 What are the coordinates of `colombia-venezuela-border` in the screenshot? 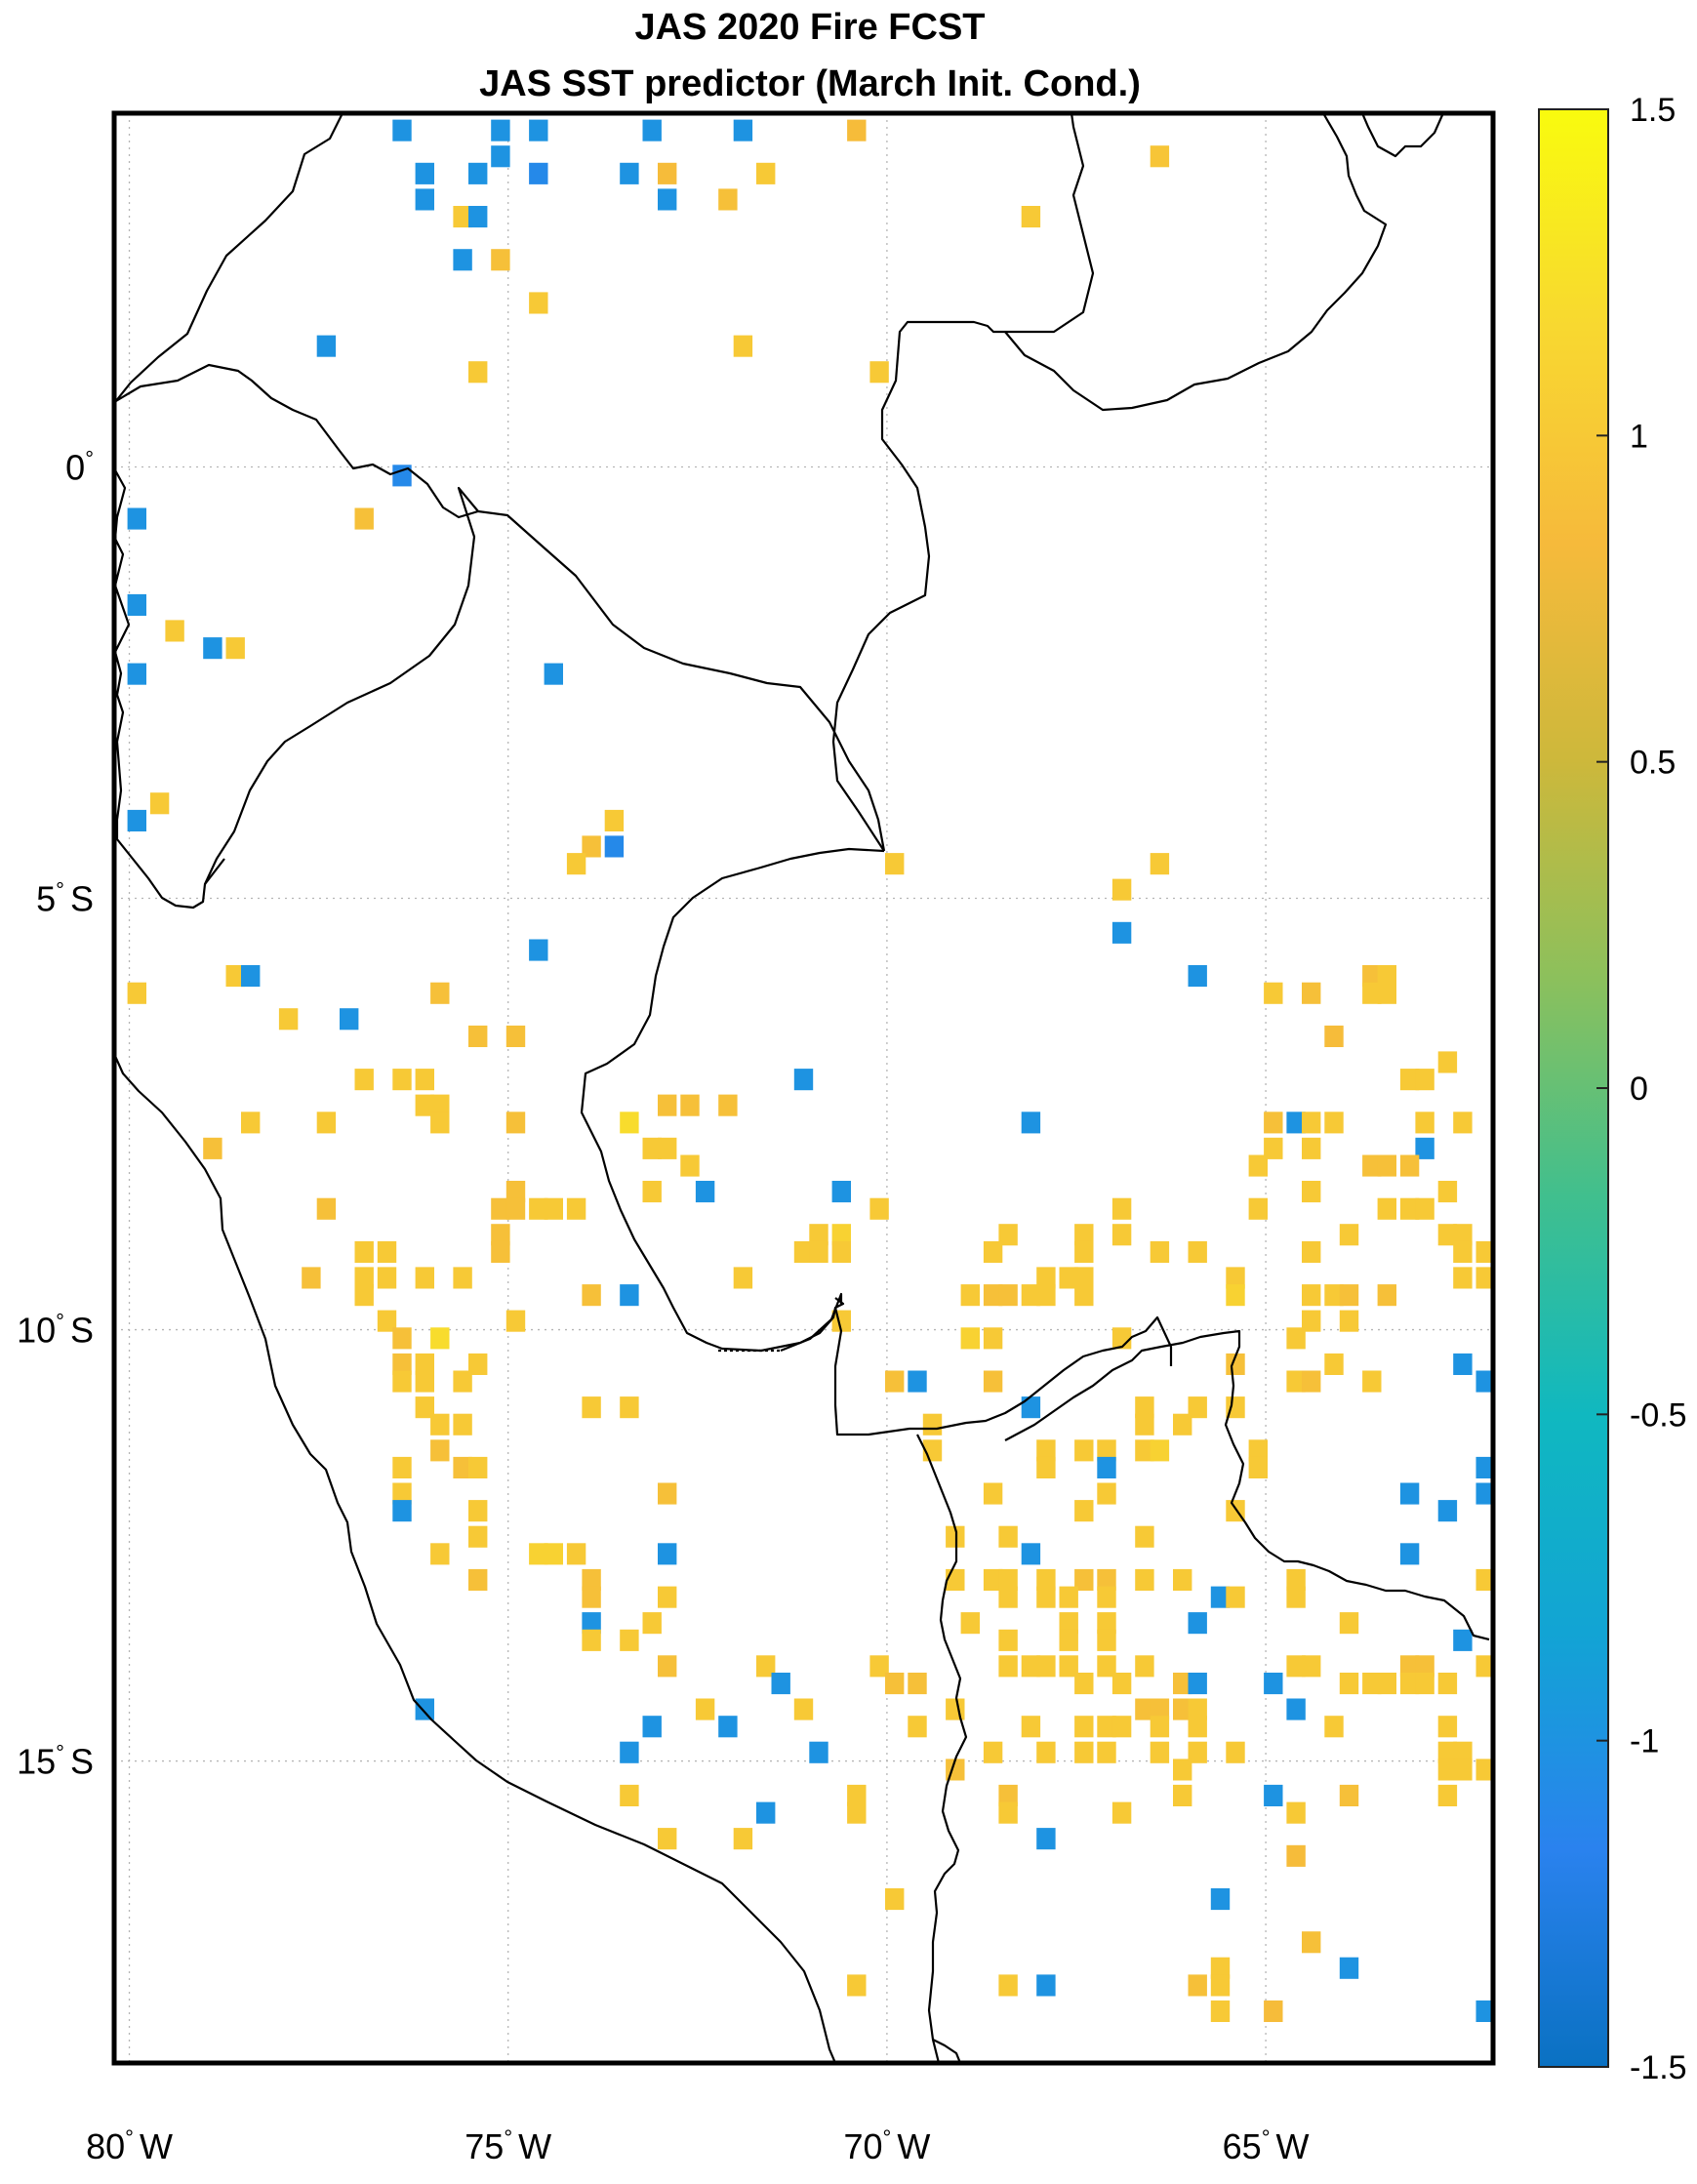 It's located at (1050, 223).